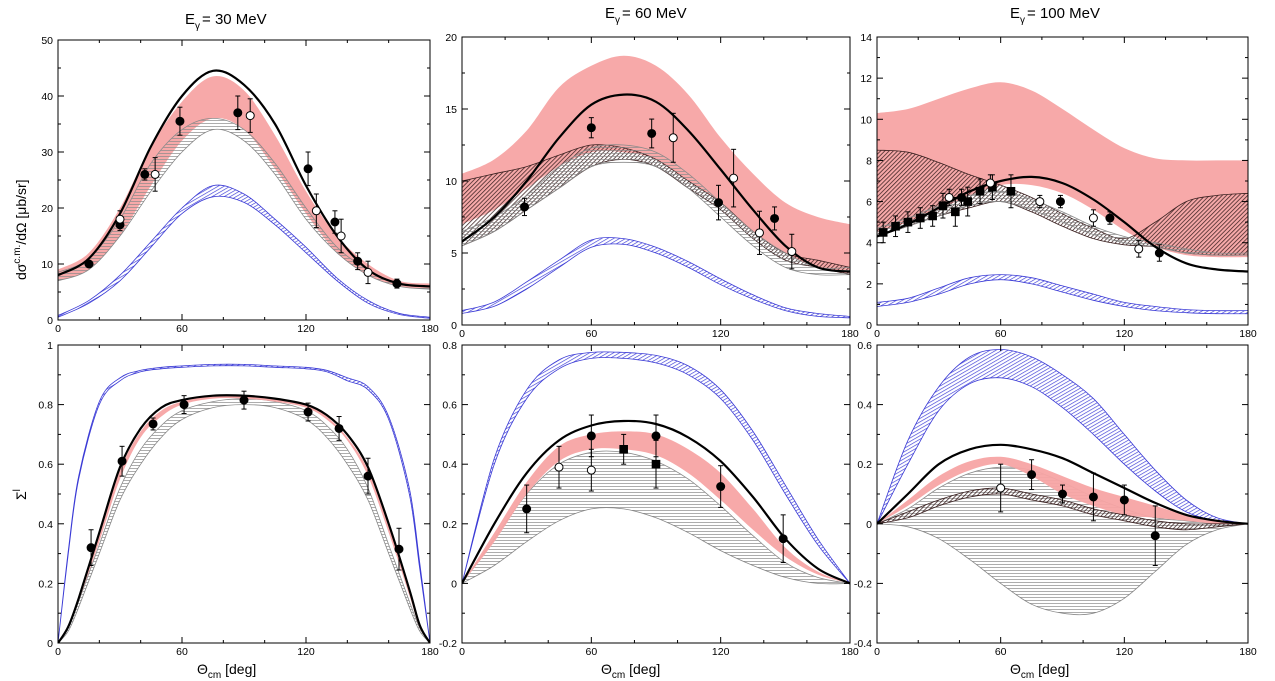 The height and width of the screenshot is (681, 1275). What do you see at coordinates (45, 406) in the screenshot?
I see `y-tick-label: 0.8` at bounding box center [45, 406].